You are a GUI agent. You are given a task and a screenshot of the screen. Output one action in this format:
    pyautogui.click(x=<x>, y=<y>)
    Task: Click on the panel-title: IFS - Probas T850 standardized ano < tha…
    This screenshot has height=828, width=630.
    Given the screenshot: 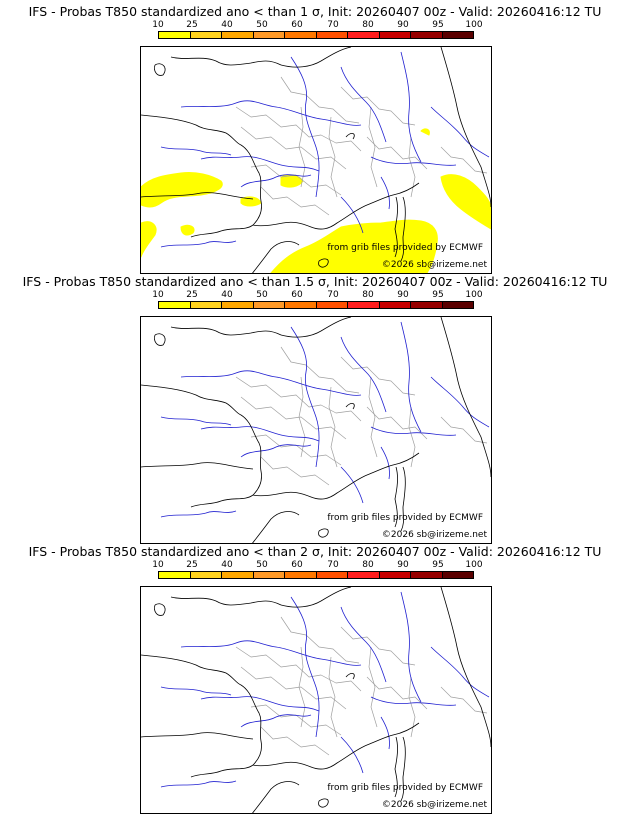 What is the action you would take?
    pyautogui.click(x=315, y=281)
    